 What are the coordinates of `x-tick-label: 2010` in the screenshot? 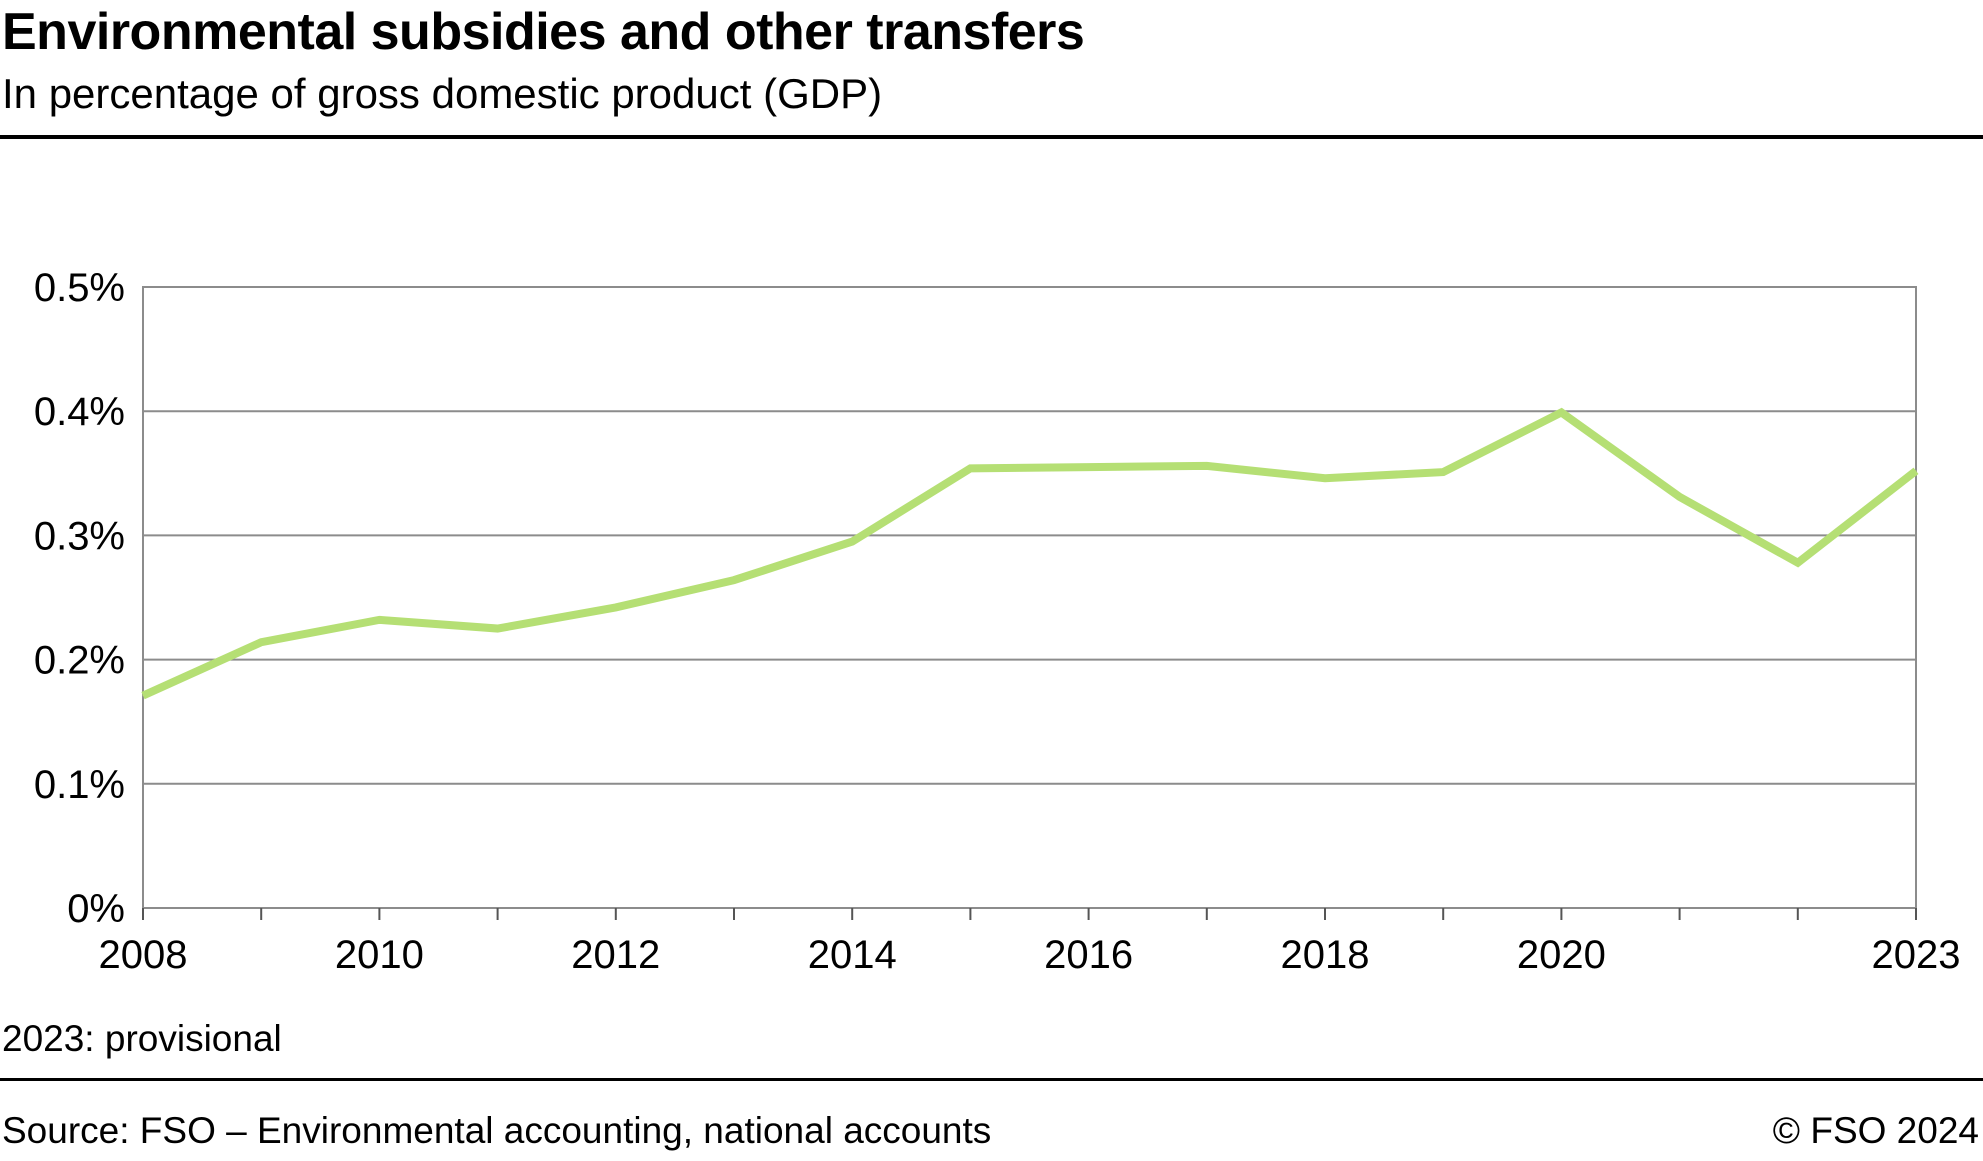 It's located at (379, 955).